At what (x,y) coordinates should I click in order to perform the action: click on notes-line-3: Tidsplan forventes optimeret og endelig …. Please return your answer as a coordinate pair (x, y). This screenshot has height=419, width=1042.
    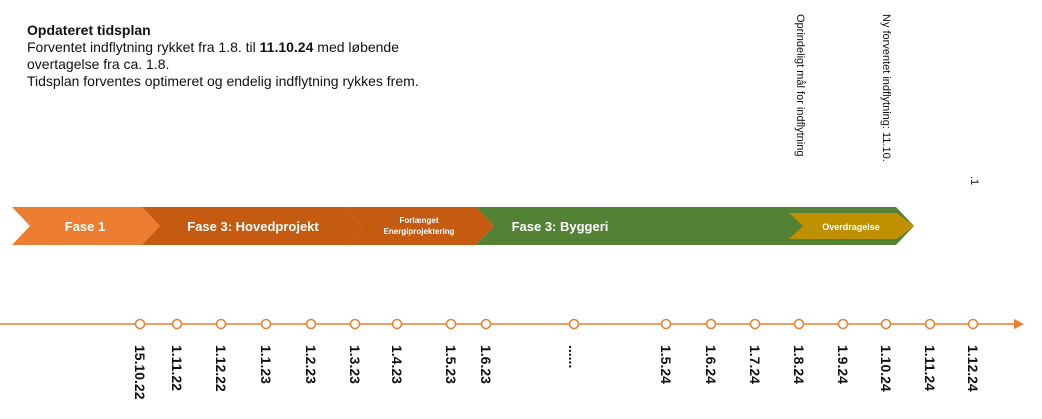
    Looking at the image, I should click on (223, 81).